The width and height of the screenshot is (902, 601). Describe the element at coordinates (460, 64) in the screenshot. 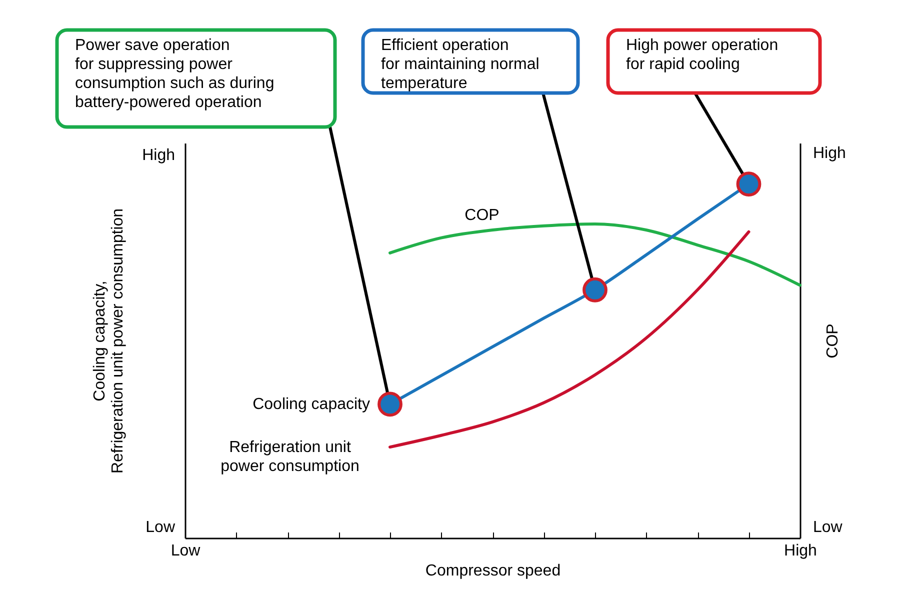

I see `text: Efficient operation for maintaining normal temperature` at that location.